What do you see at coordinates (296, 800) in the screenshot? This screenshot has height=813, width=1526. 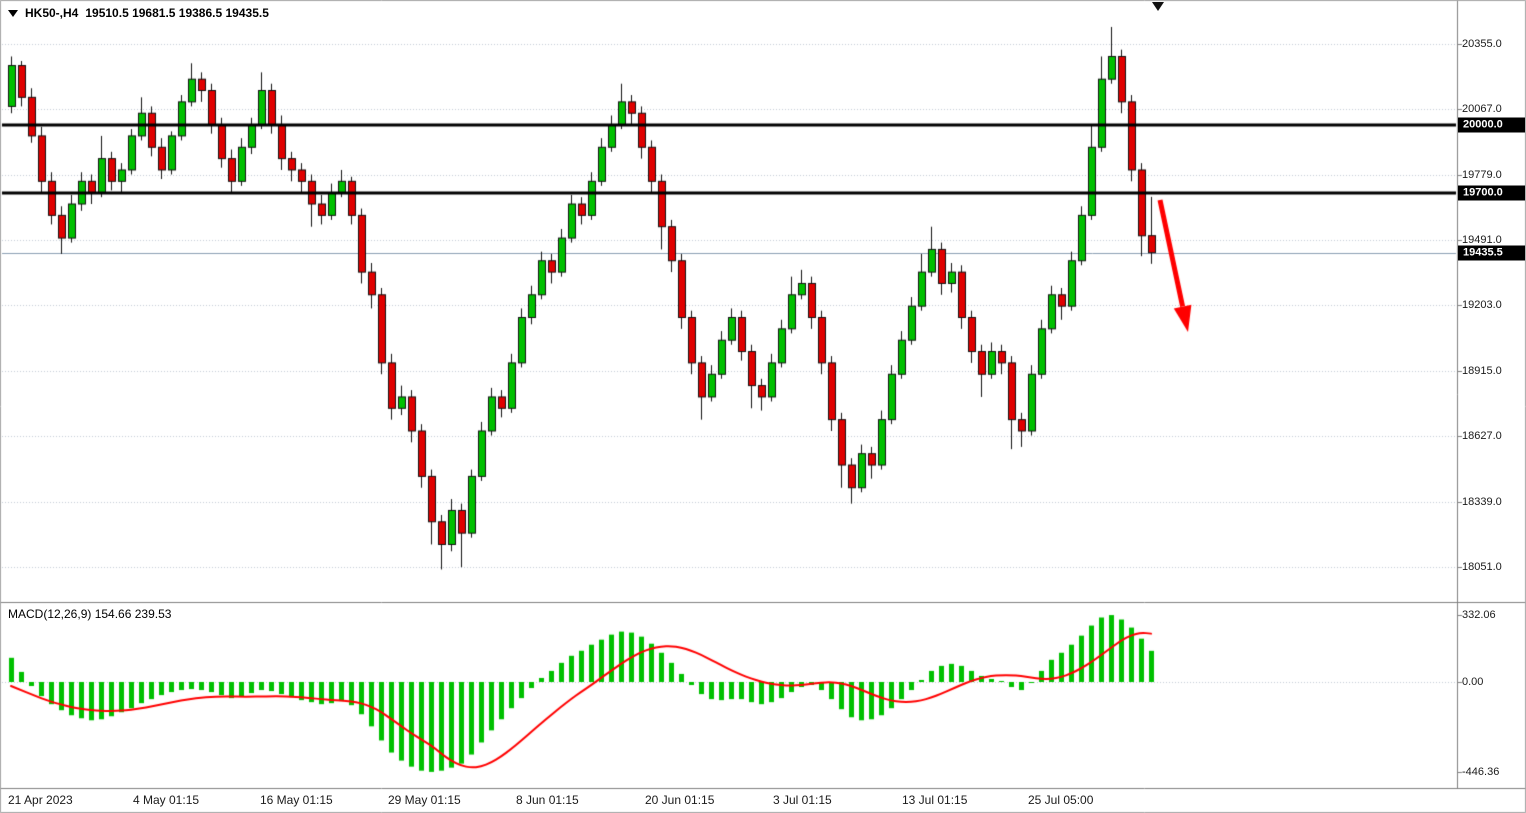 I see `time-axis-label: 16 May 01:15` at bounding box center [296, 800].